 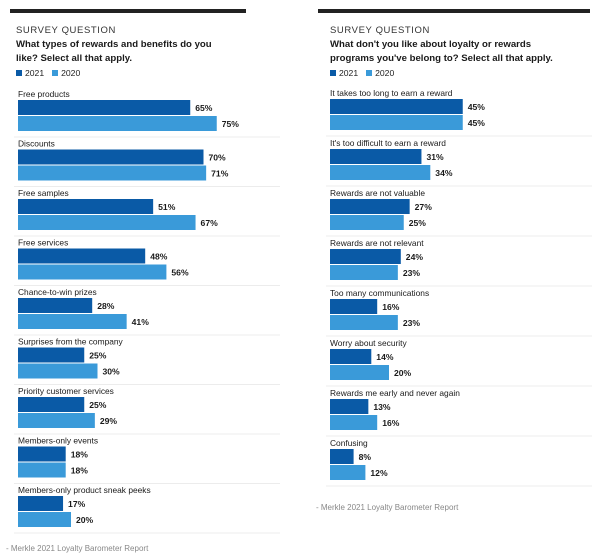 What do you see at coordinates (44, 519) in the screenshot?
I see `bar-2020-members-only-product-sneak-peeks` at bounding box center [44, 519].